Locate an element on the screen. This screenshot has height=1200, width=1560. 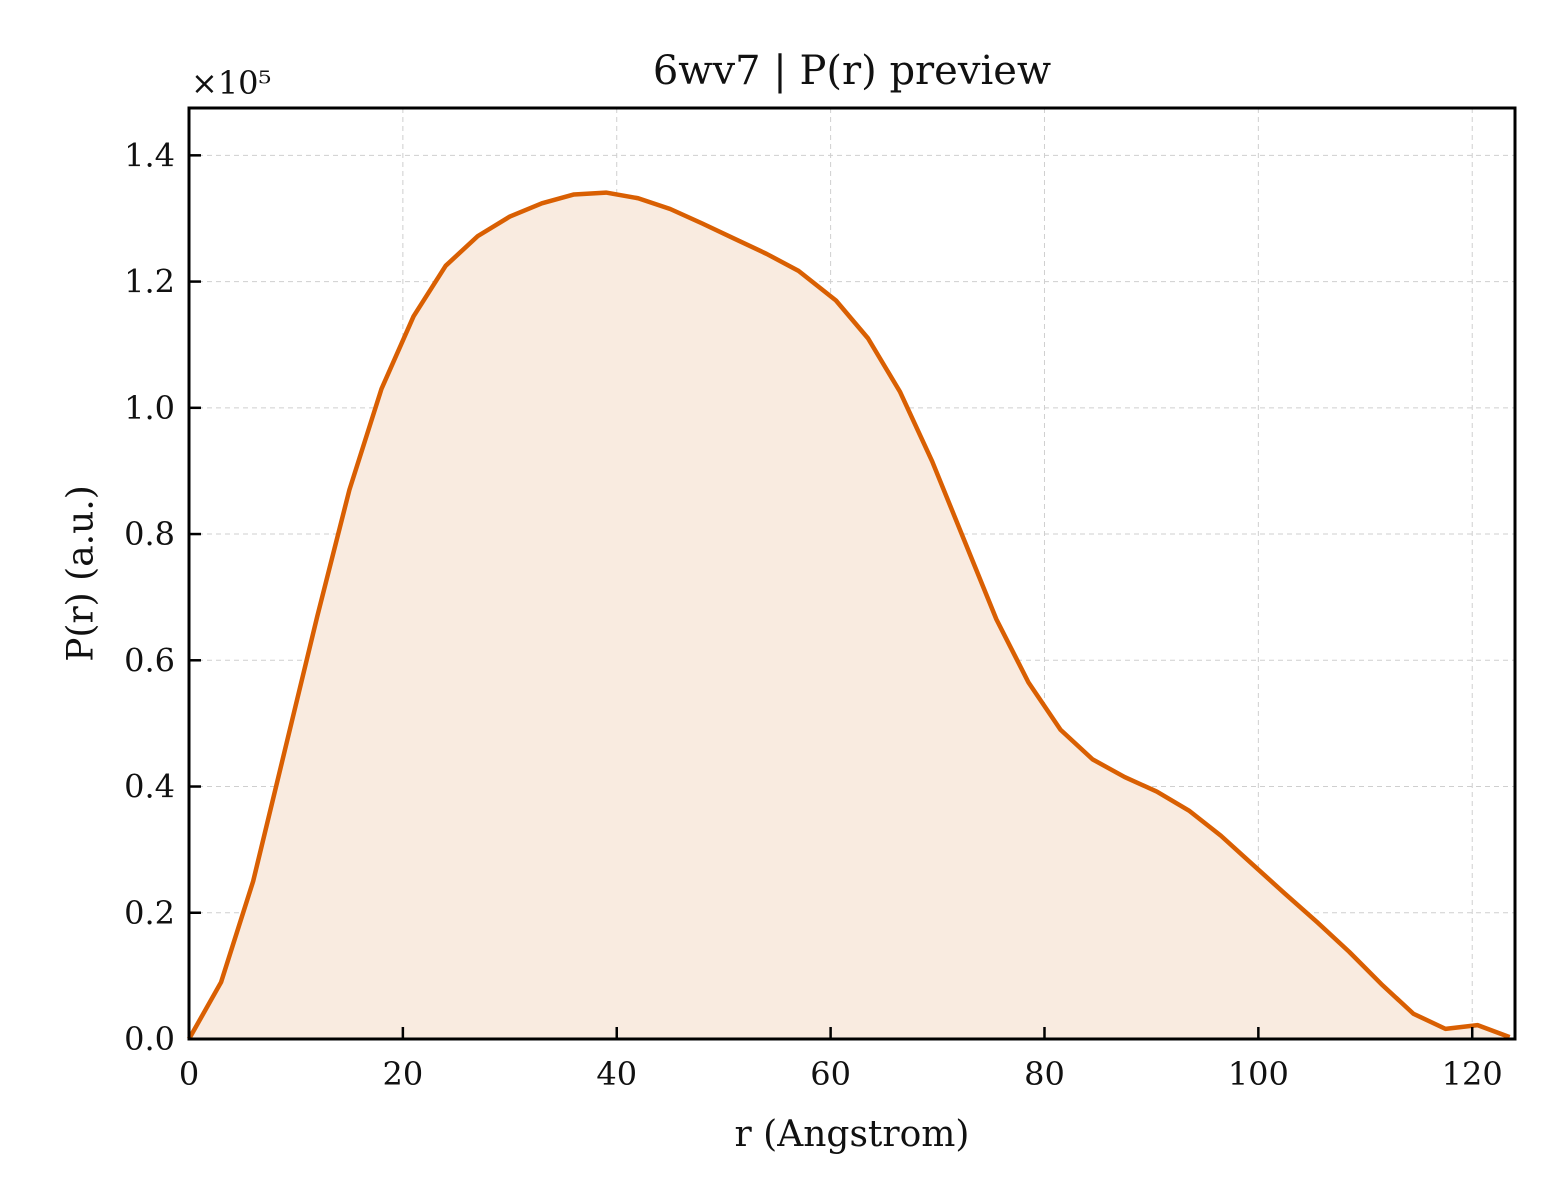
y-tick-label: 0.6 is located at coordinates (149, 660).